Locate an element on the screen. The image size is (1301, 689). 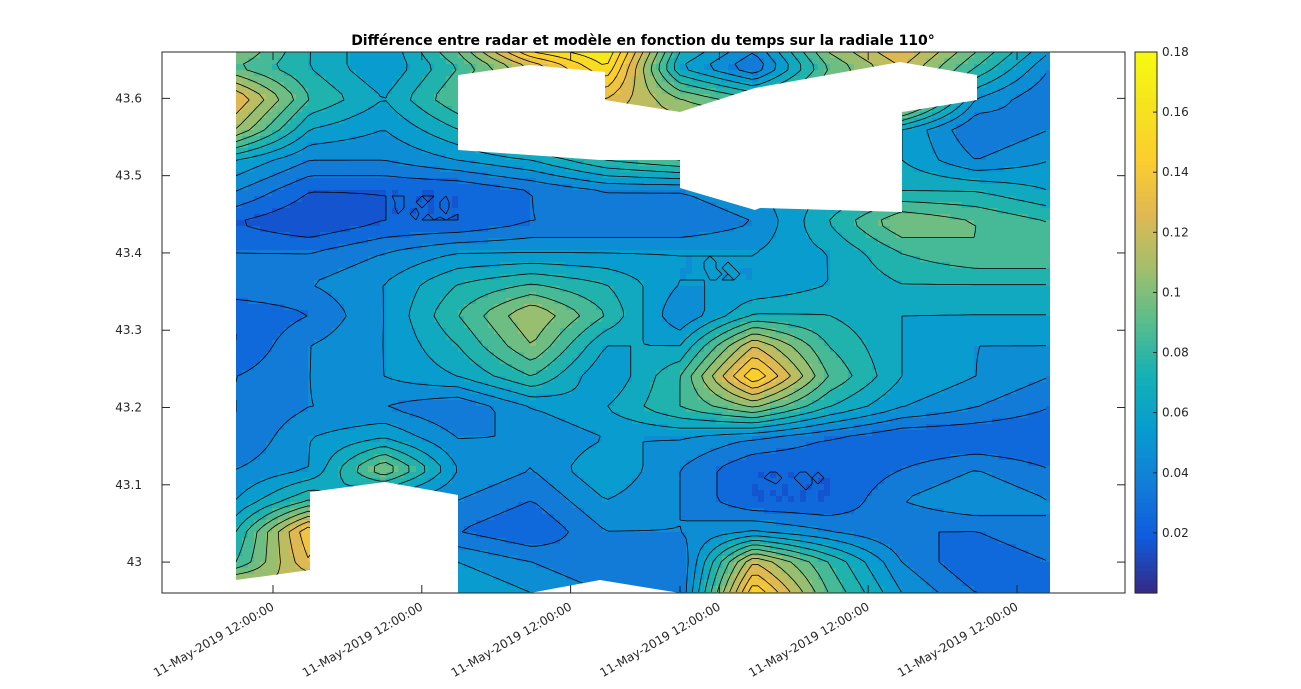
y-tick-label: 43.1 is located at coordinates (128, 485).